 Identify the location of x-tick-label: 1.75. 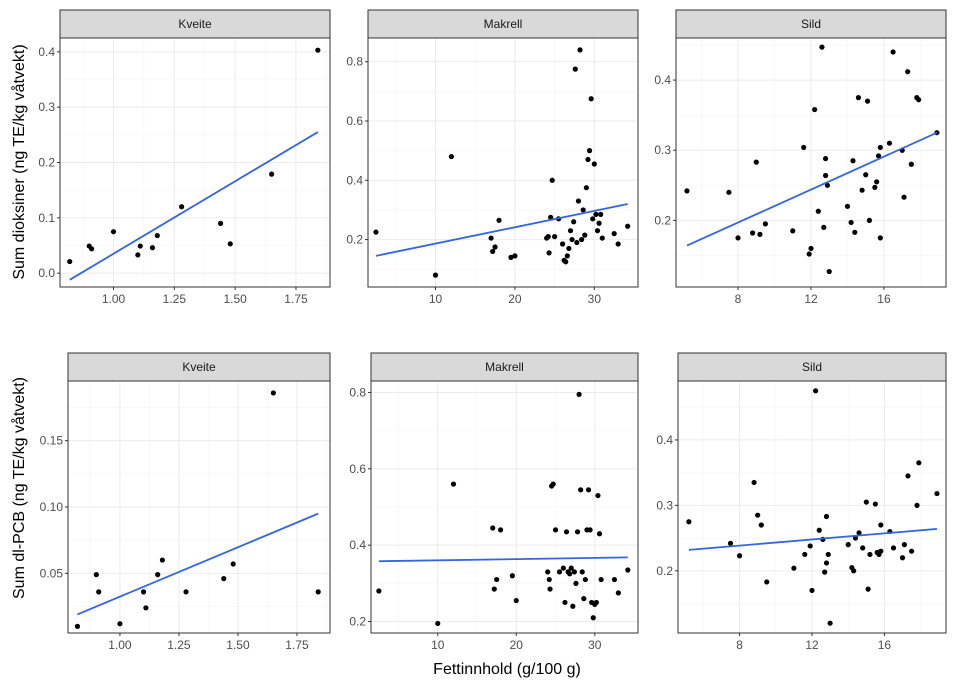
(297, 645).